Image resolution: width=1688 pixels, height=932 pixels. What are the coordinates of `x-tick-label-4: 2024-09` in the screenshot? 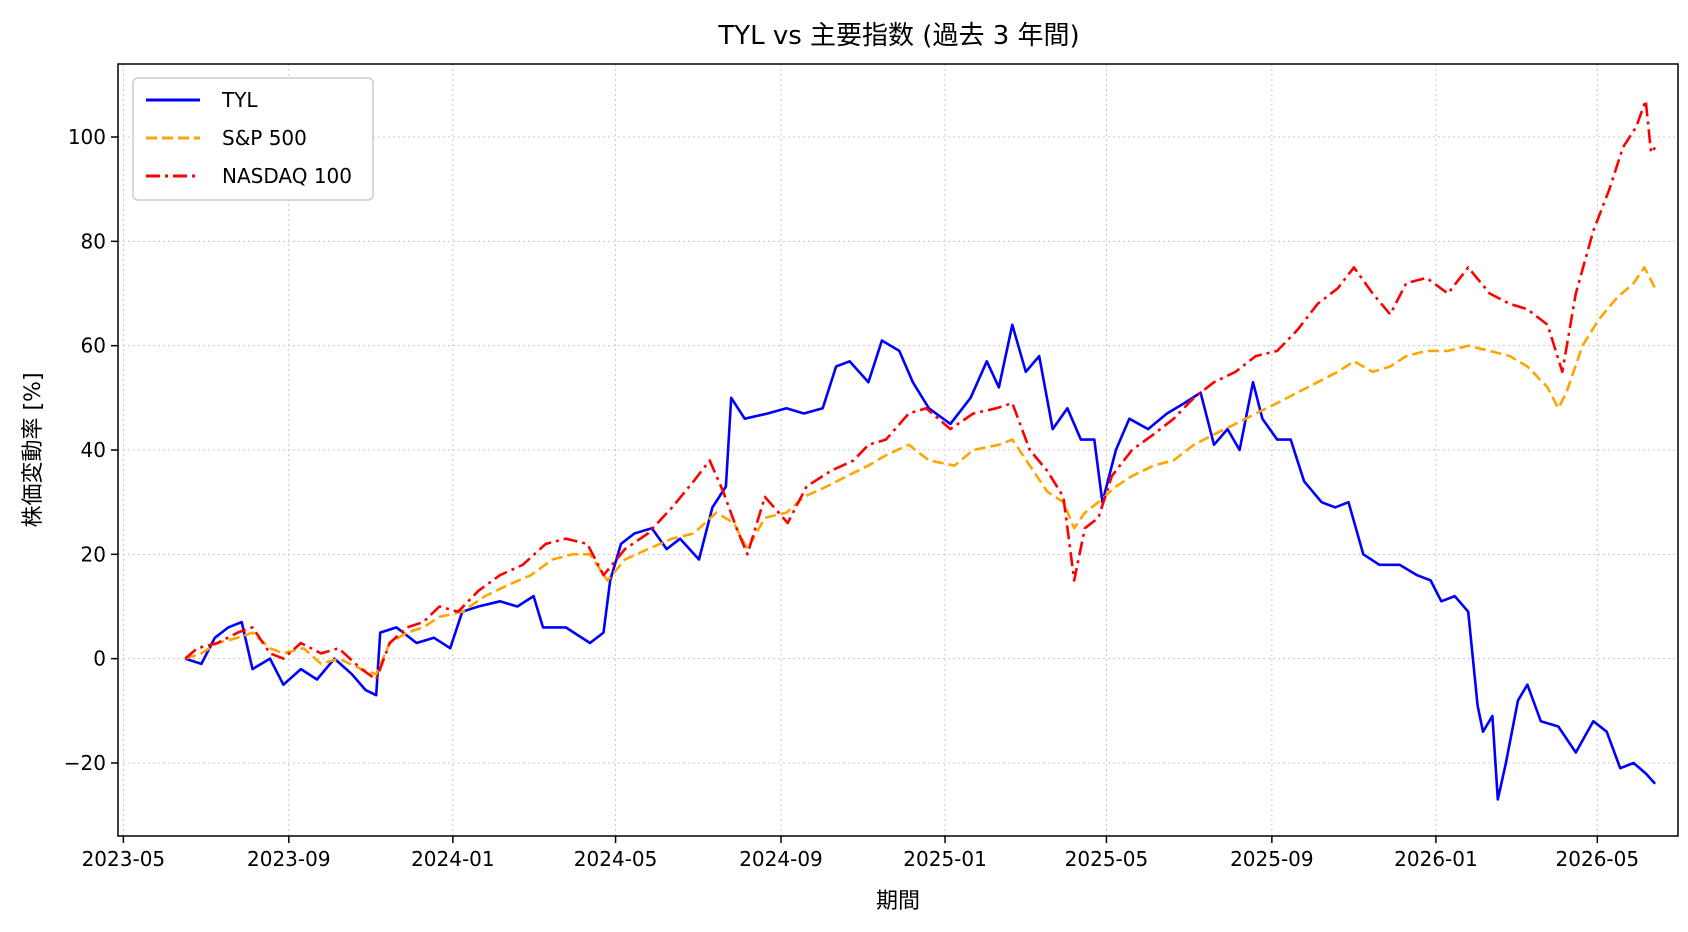 It's located at (781, 859).